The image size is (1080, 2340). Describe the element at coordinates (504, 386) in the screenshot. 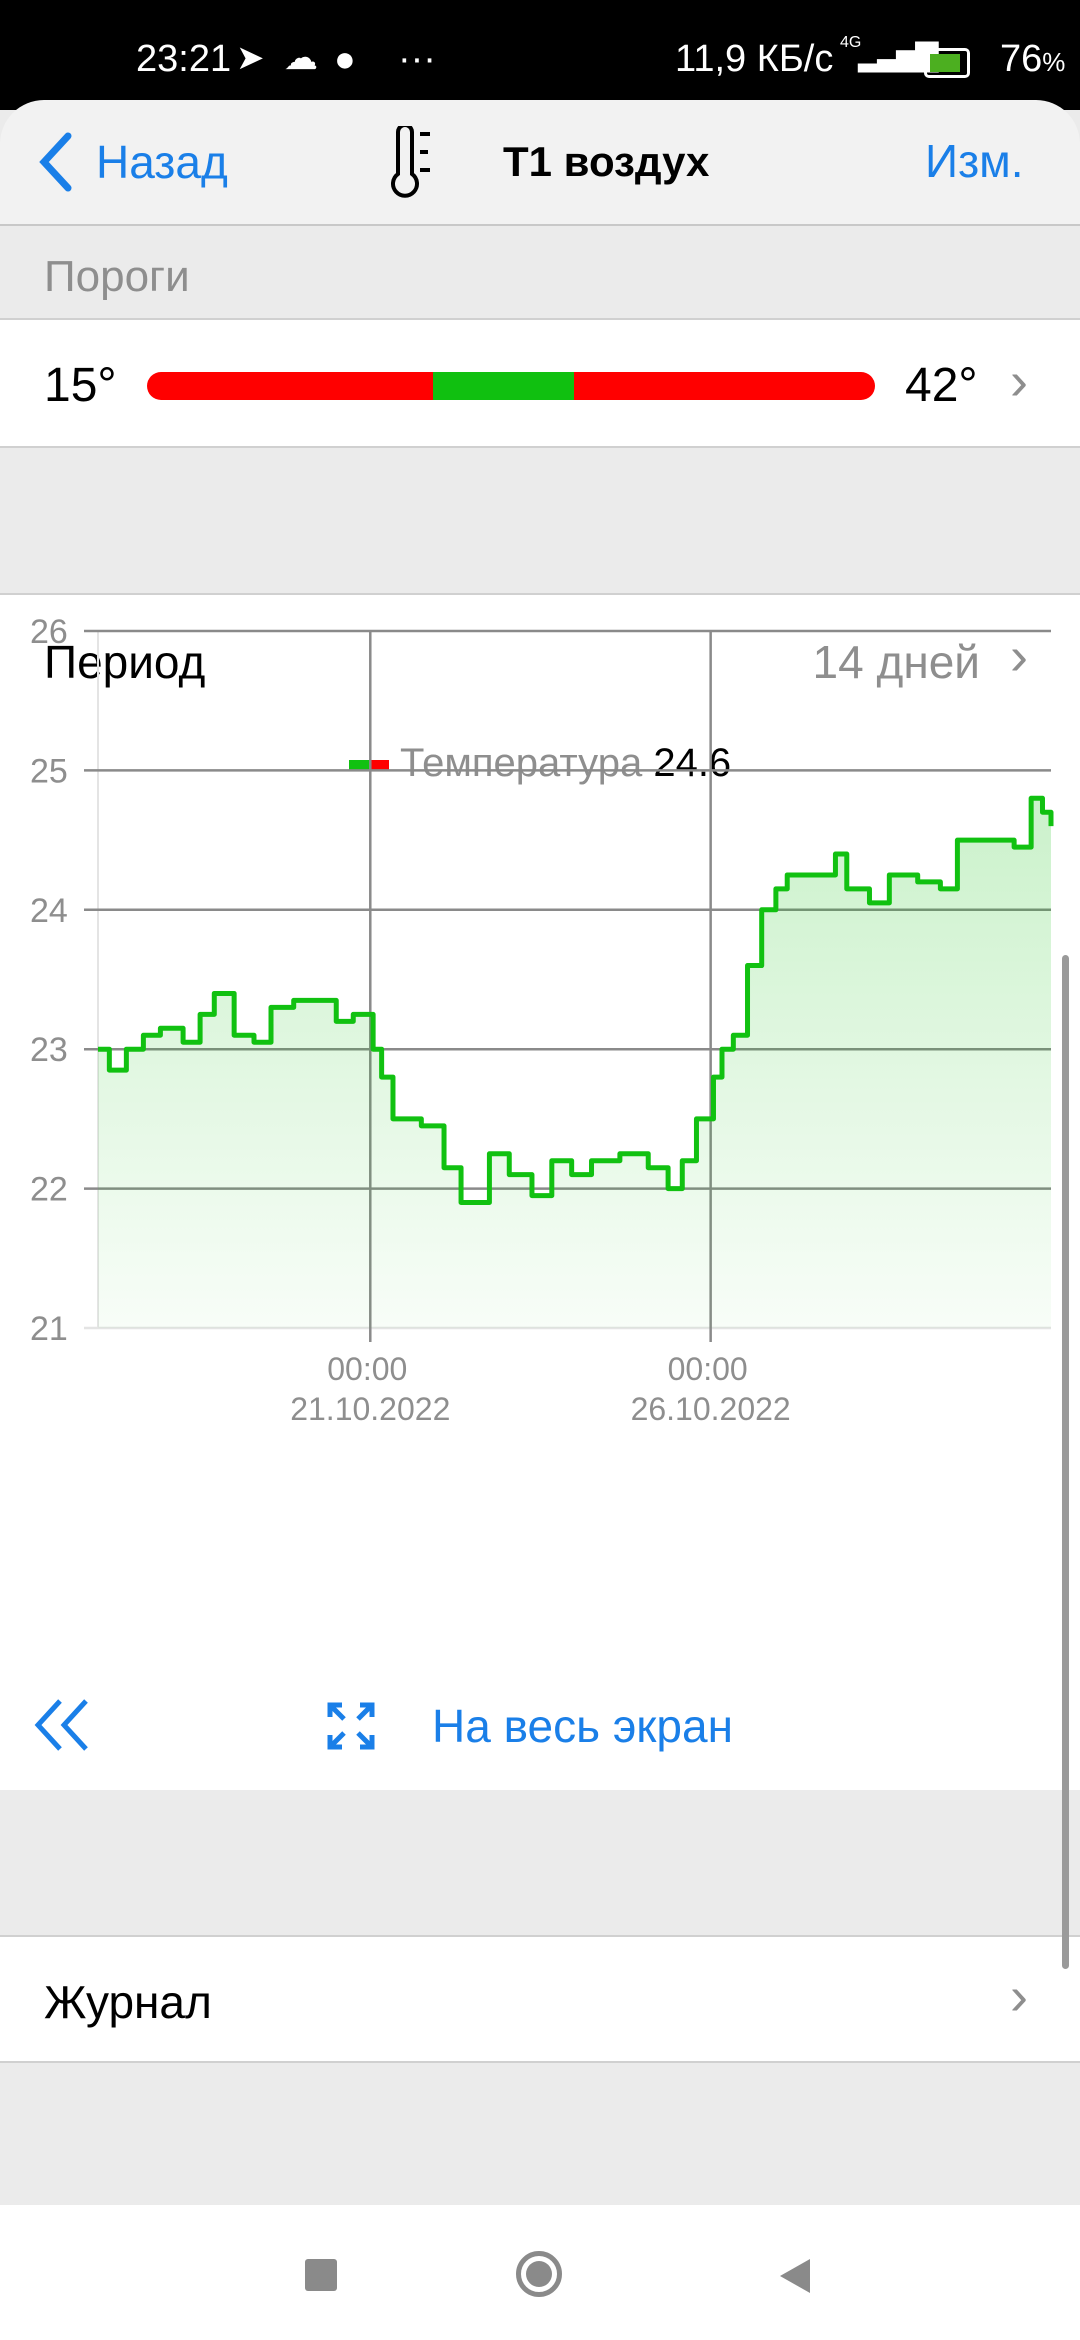

I see `threshold-bar-ok-range` at that location.